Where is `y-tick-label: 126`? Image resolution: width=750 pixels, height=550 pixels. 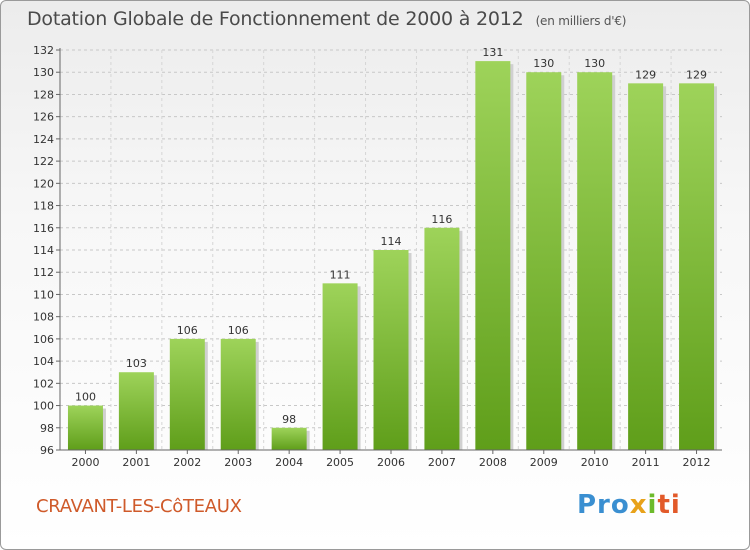
y-tick-label: 126 is located at coordinates (43, 117).